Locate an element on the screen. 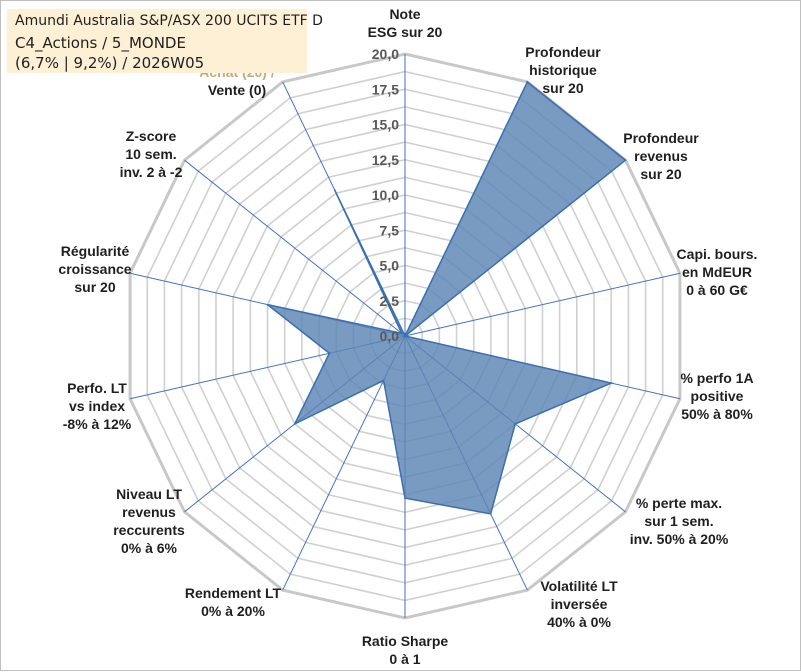 This screenshot has height=672, width=801. category-label: en MdEUR is located at coordinates (717, 272).